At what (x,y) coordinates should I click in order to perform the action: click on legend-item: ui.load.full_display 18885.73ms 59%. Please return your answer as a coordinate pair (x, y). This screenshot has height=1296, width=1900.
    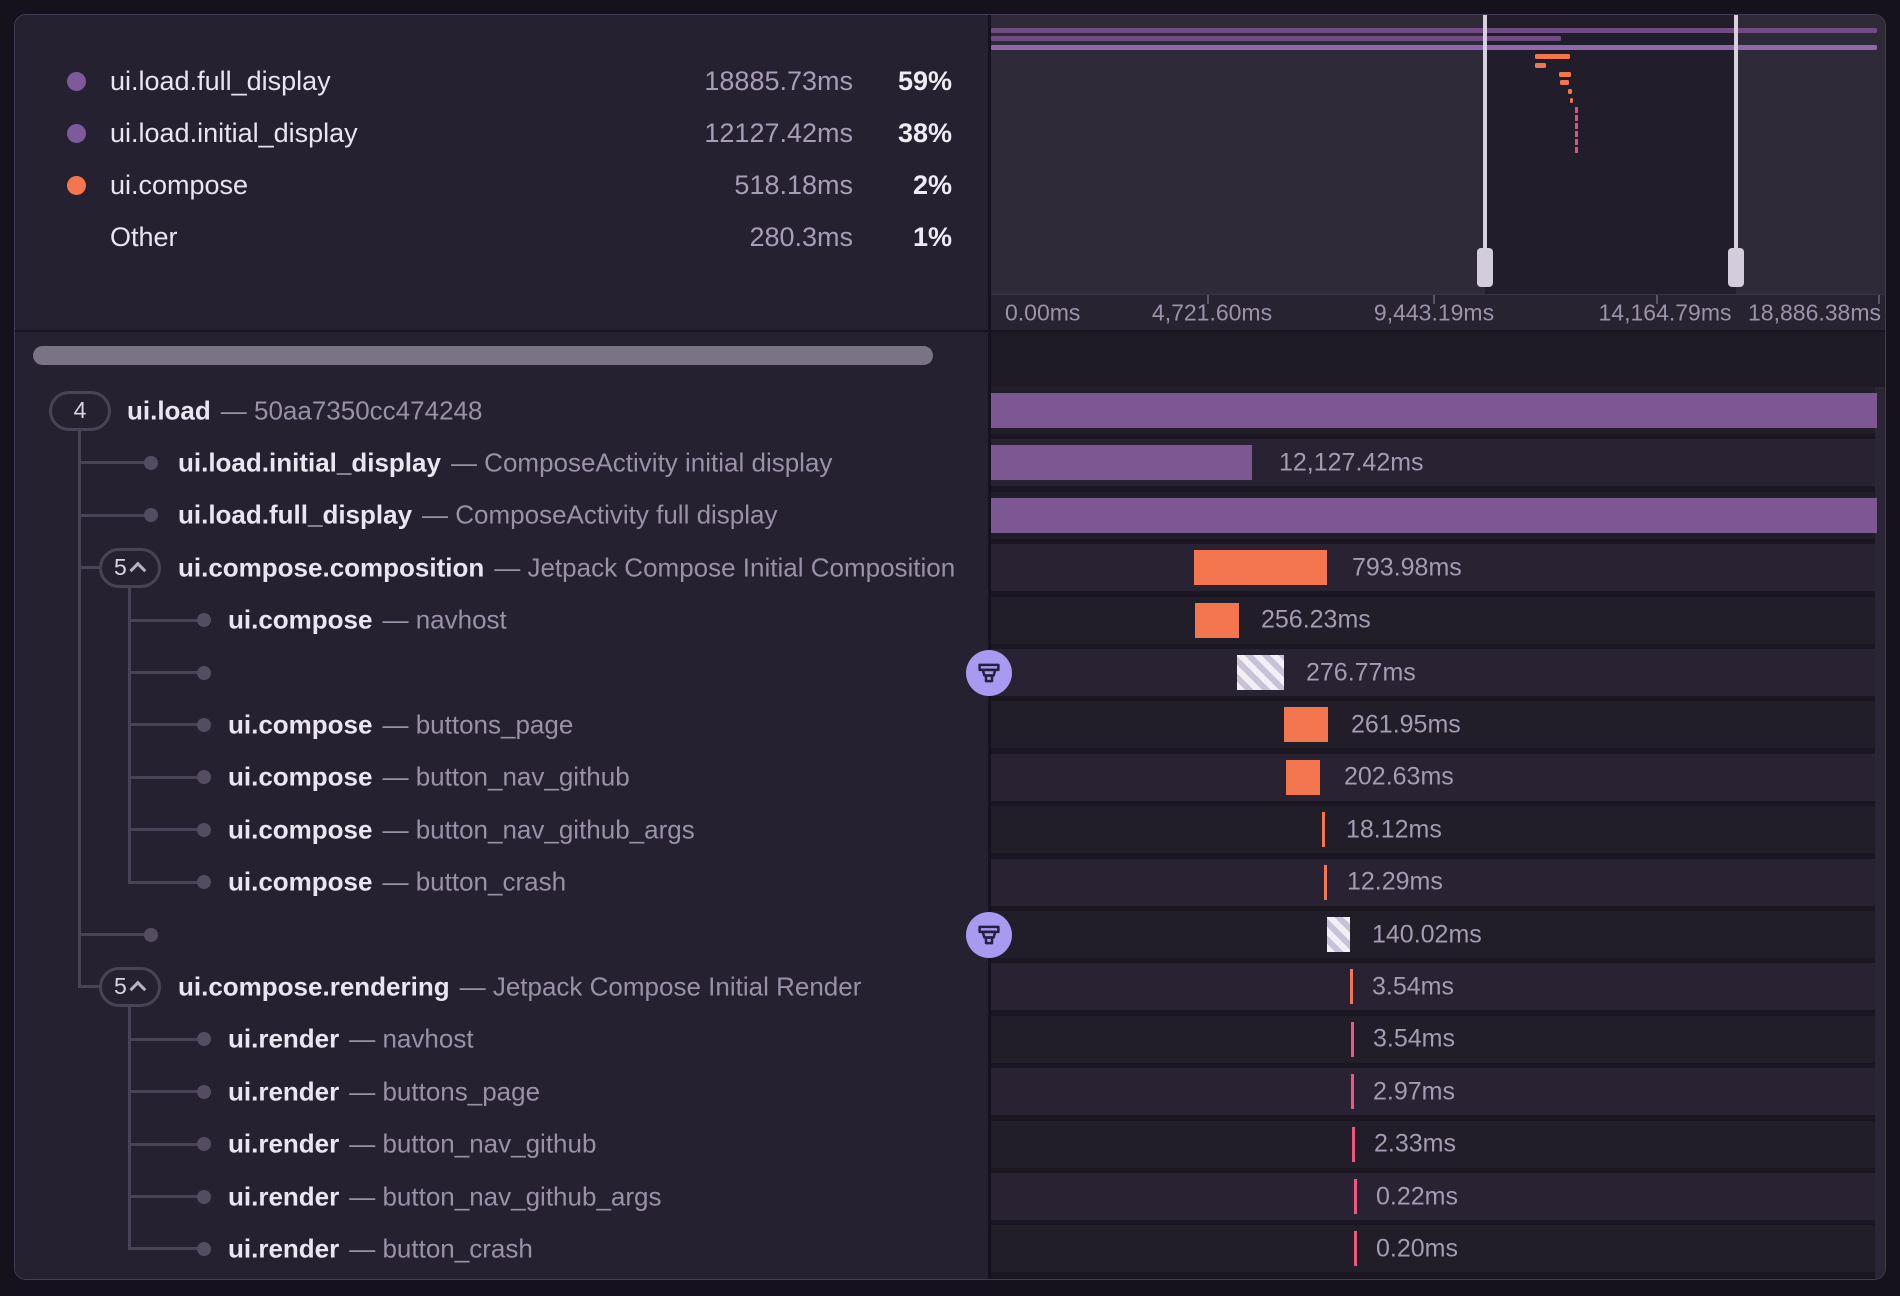
    Looking at the image, I should click on (502, 81).